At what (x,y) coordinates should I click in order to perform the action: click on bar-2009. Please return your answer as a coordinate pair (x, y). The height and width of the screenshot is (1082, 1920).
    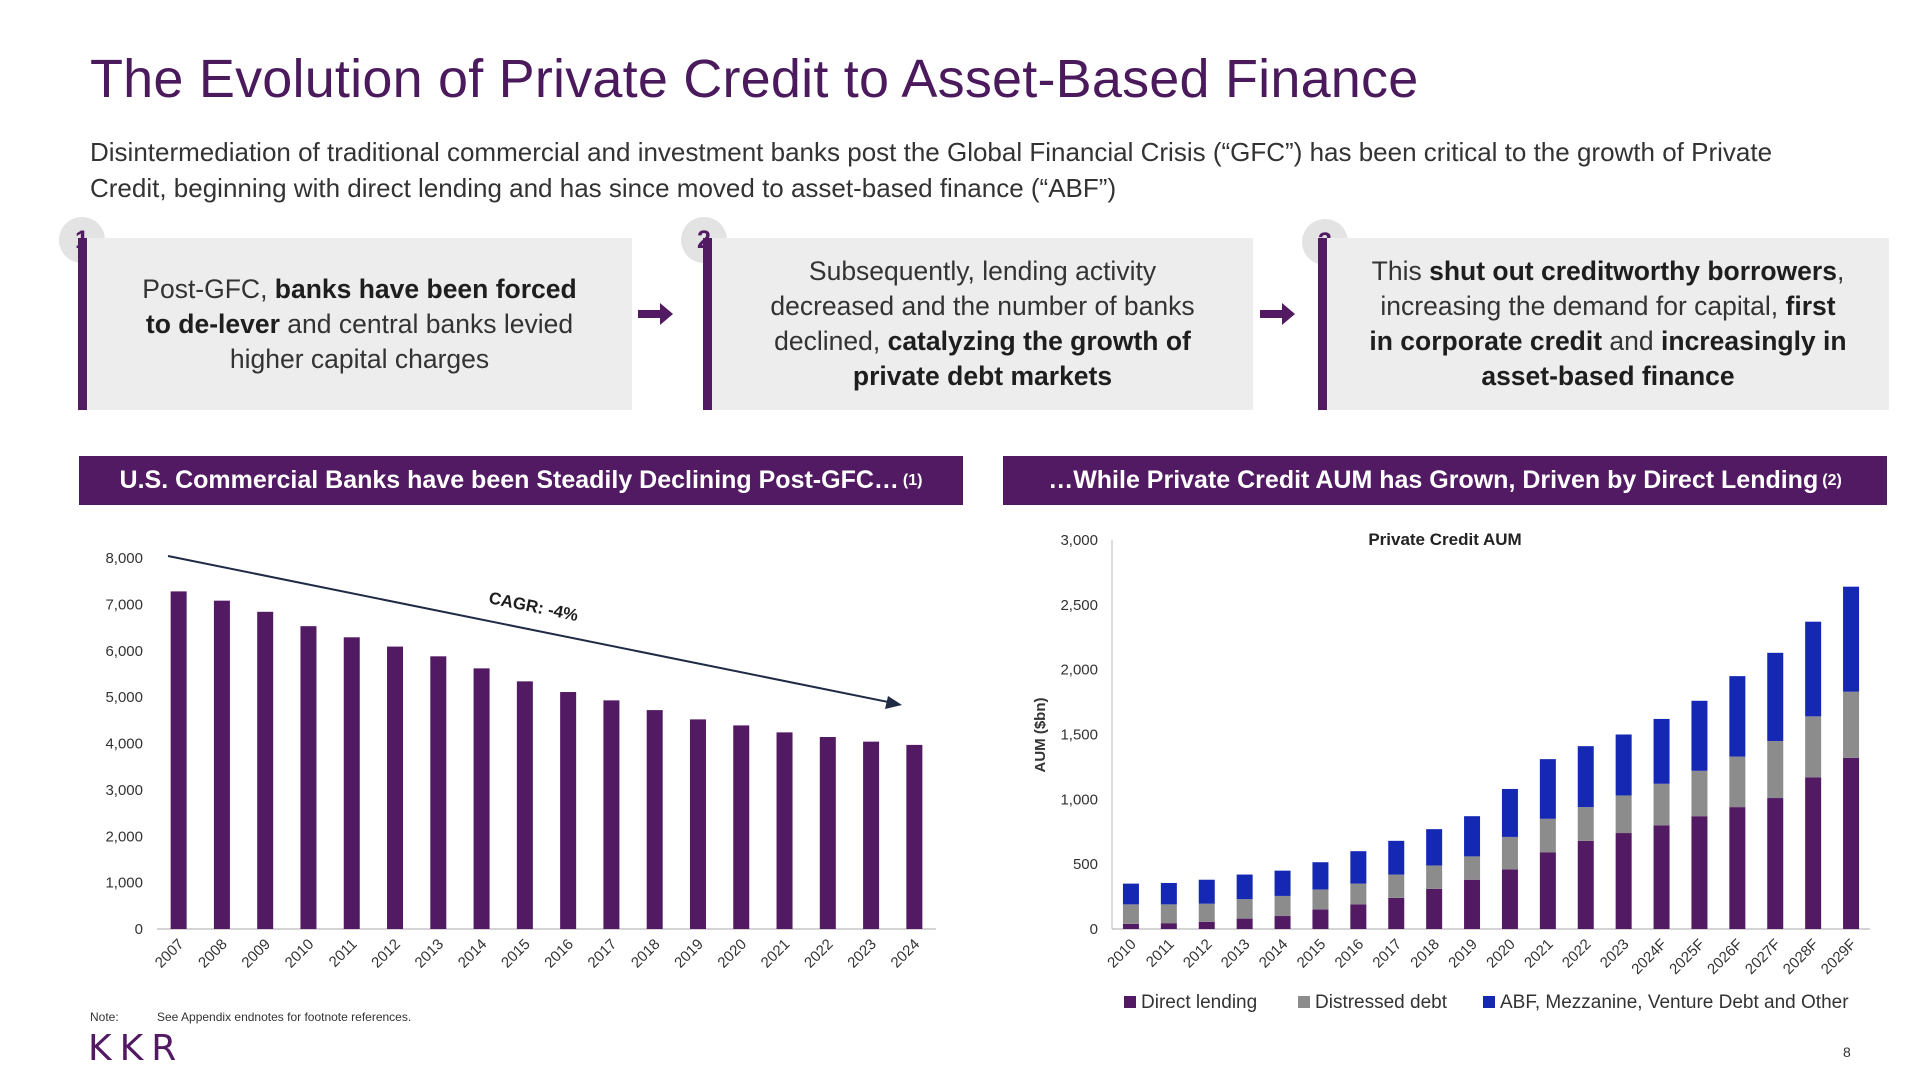
    Looking at the image, I should click on (265, 770).